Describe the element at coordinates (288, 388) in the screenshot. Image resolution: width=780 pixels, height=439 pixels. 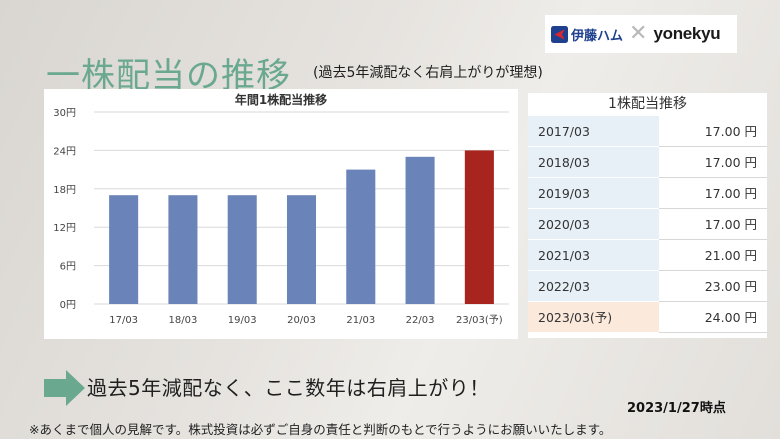
I see `summary-callout: 過去5年減配なく、ここ数年は右肩上がり！` at that location.